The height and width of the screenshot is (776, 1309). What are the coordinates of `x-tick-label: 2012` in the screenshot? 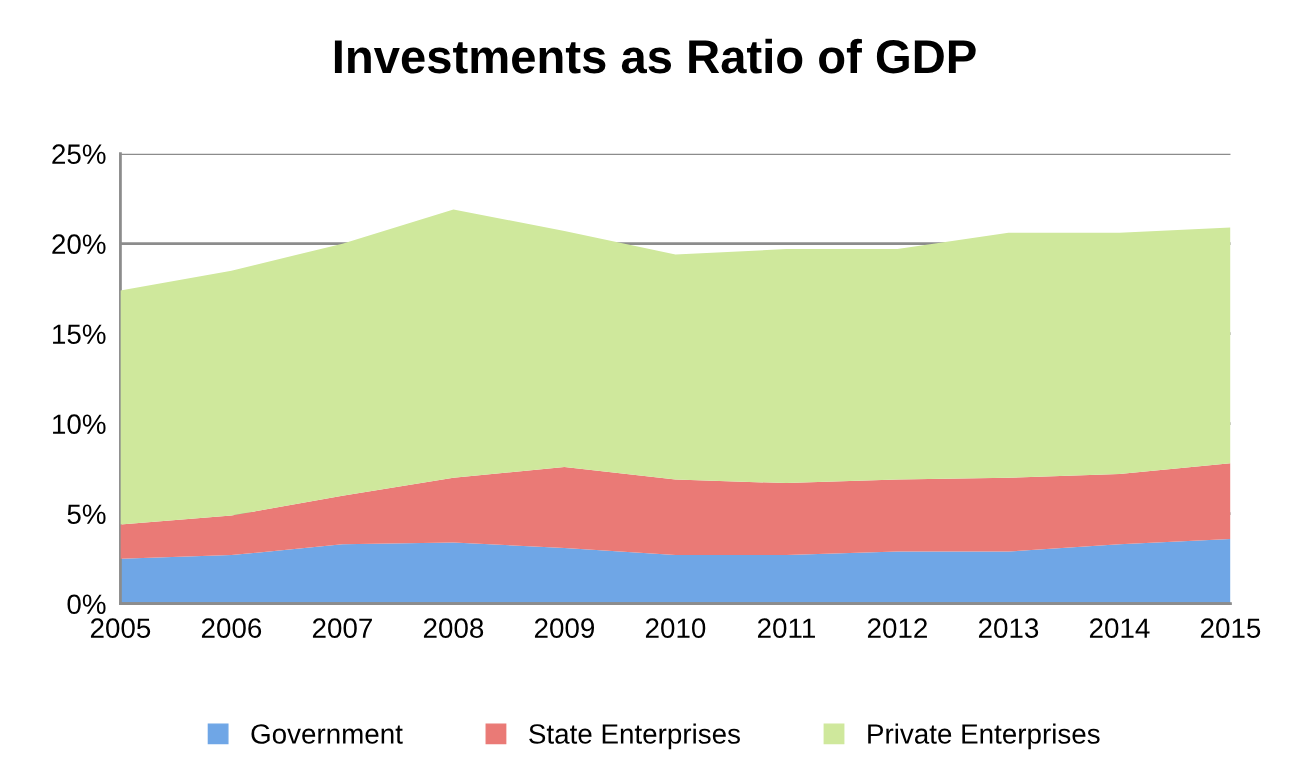 It's located at (897, 628).